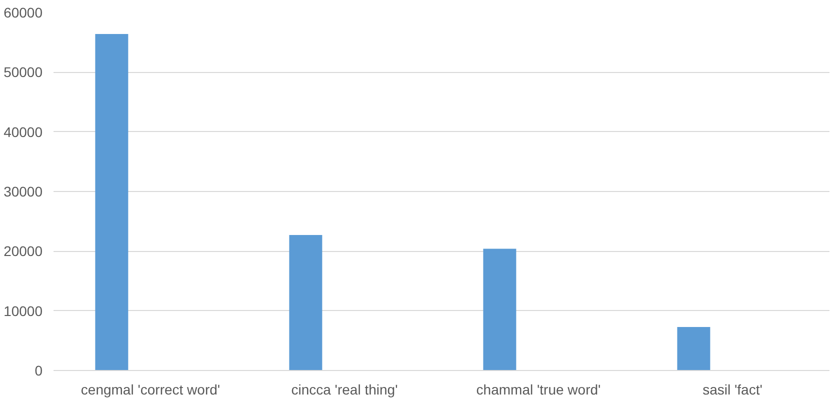 This screenshot has height=400, width=834. I want to click on x-tick-label: cincca 'real thing', so click(344, 390).